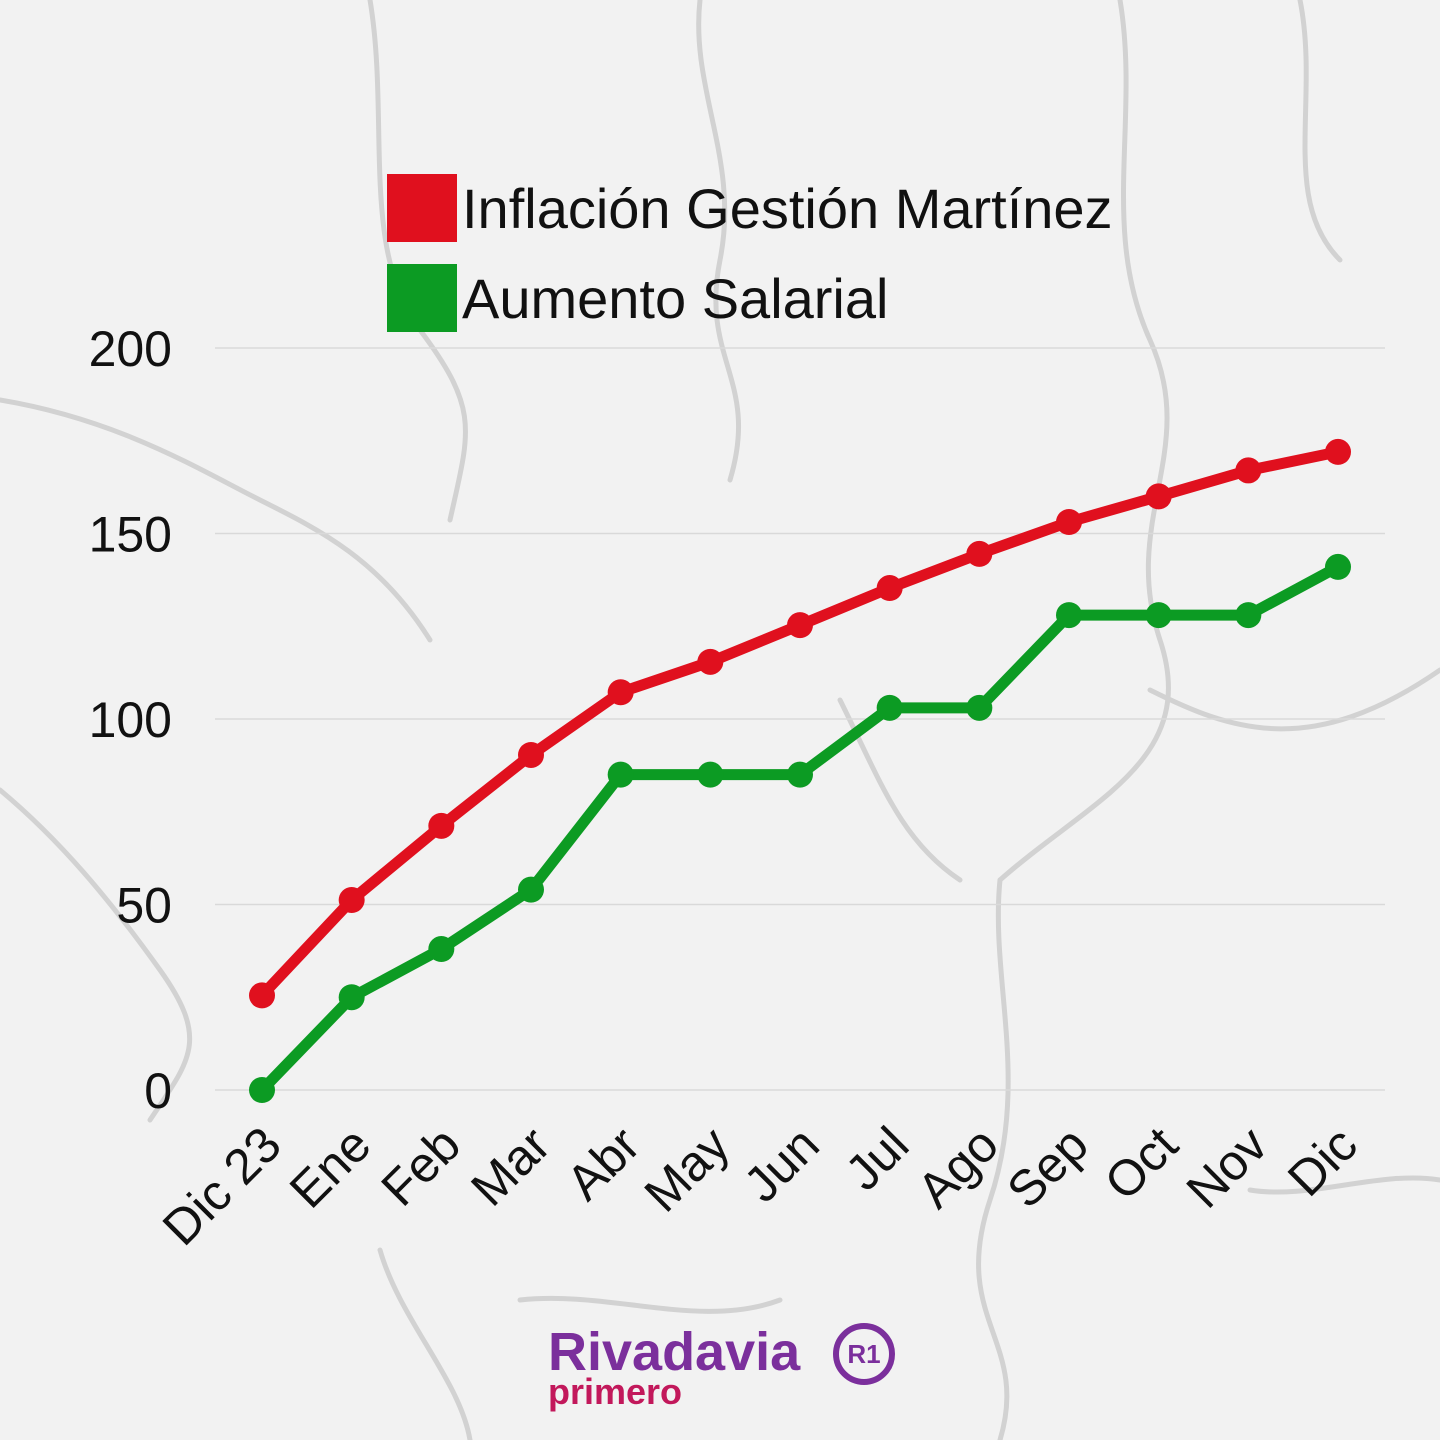 This screenshot has height=1440, width=1440. What do you see at coordinates (421, 1166) in the screenshot?
I see `x-tick-label: Feb` at bounding box center [421, 1166].